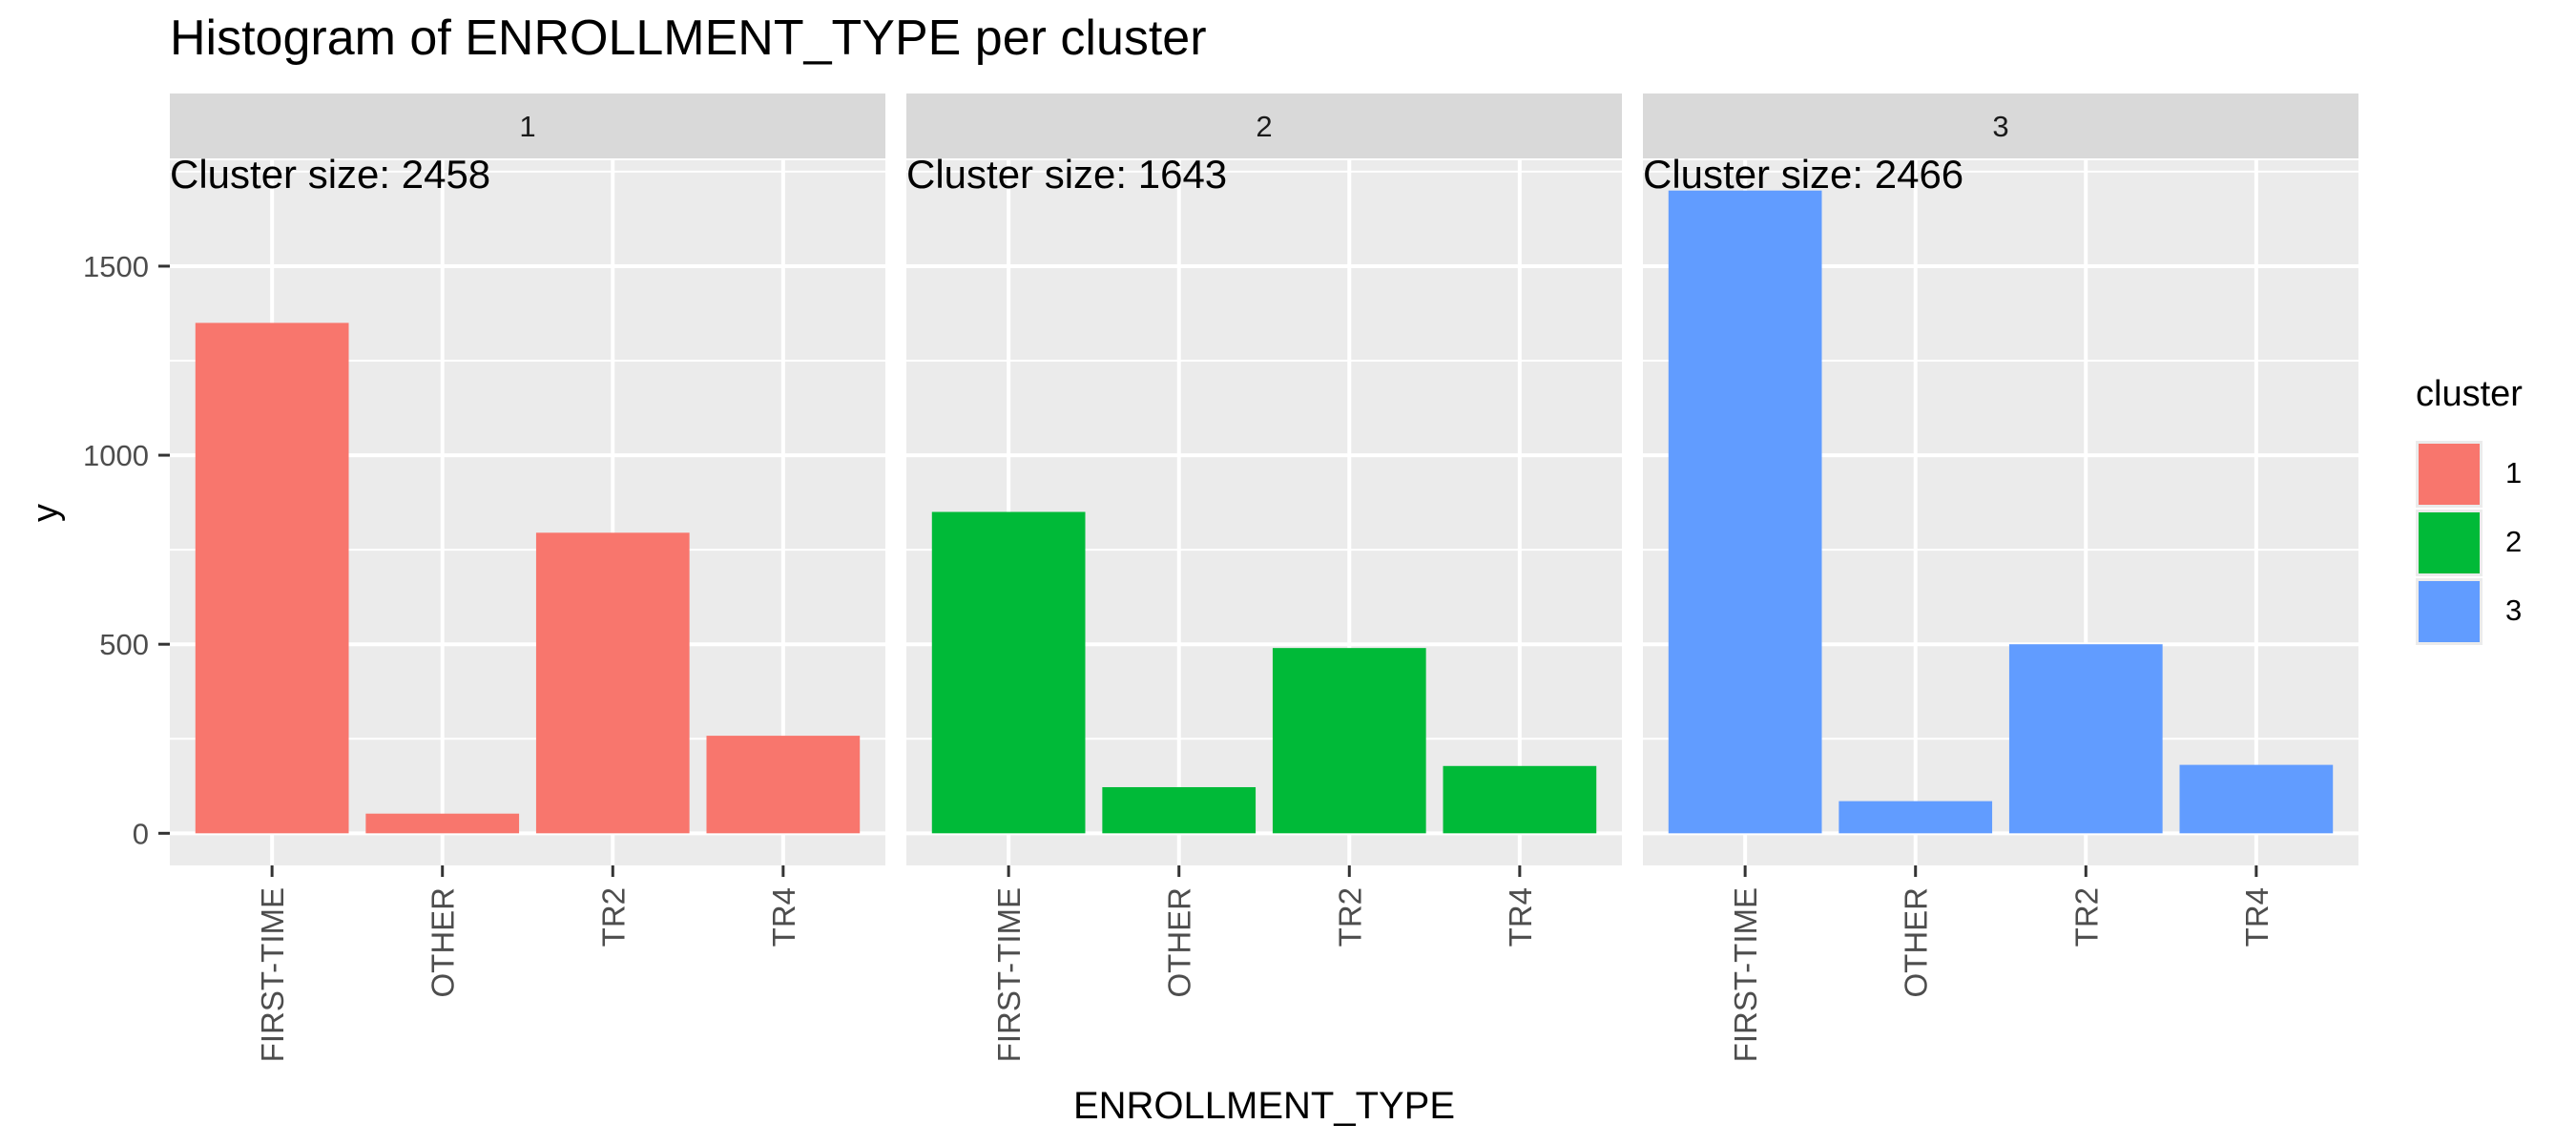 This screenshot has height=1145, width=2576. I want to click on x-tick-label-1-first-time: FIRST-TIME, so click(272, 974).